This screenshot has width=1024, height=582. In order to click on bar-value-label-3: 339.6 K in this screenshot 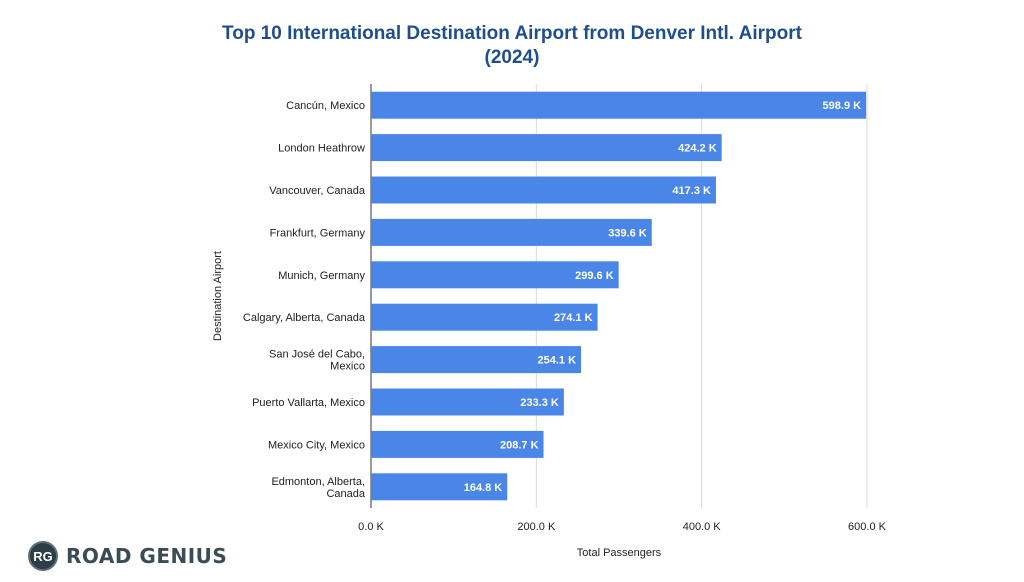, I will do `click(627, 233)`.